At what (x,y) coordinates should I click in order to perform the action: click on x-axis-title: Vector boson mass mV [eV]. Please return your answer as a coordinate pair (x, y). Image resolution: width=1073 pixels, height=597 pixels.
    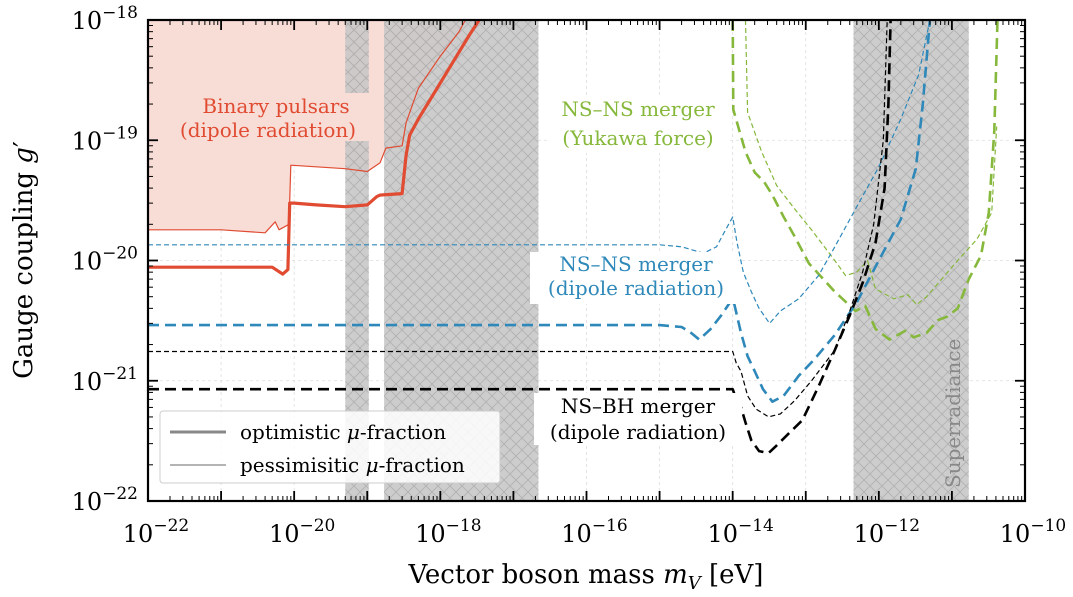
    Looking at the image, I should click on (586, 577).